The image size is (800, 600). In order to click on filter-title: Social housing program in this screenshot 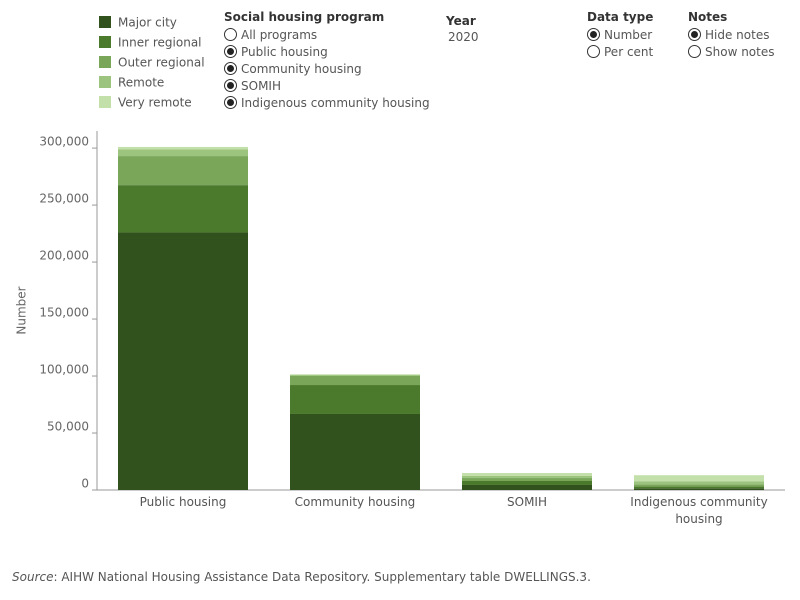, I will do `click(304, 17)`.